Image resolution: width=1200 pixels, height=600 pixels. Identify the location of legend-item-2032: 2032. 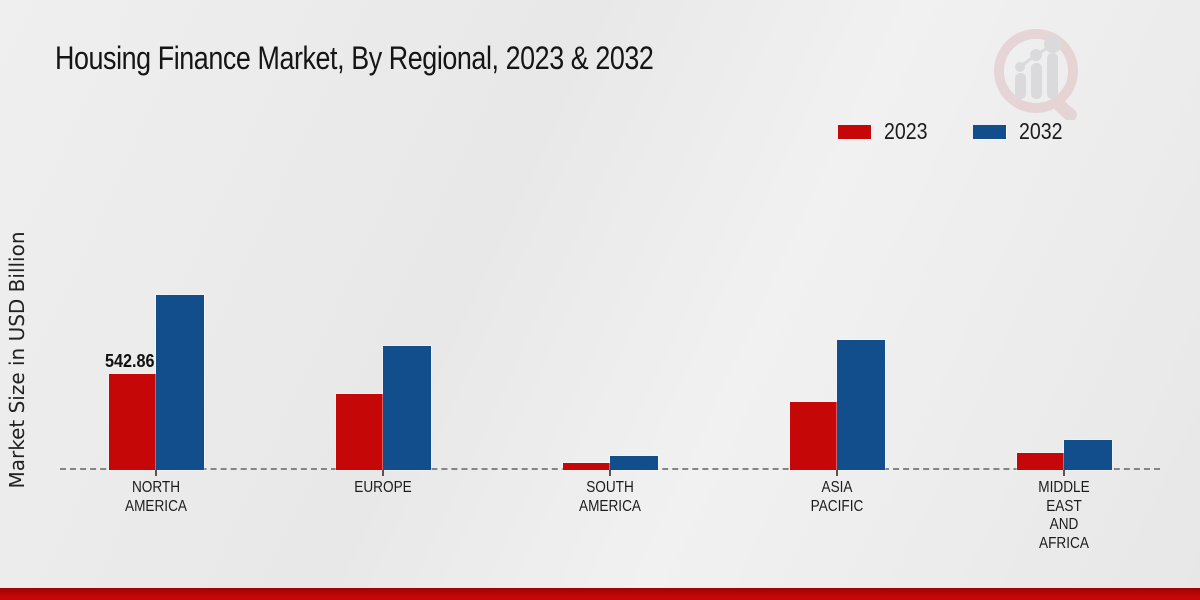
(1021, 131).